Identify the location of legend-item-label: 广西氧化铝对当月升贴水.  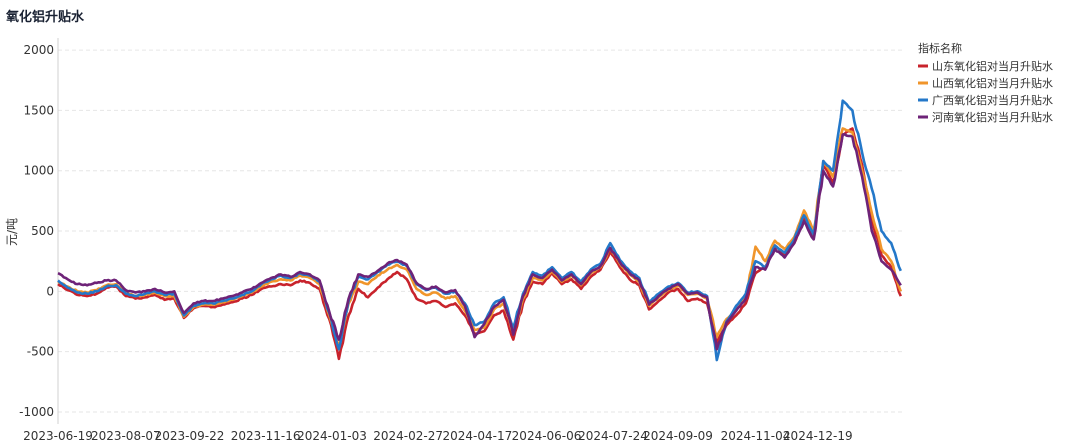
(992, 100).